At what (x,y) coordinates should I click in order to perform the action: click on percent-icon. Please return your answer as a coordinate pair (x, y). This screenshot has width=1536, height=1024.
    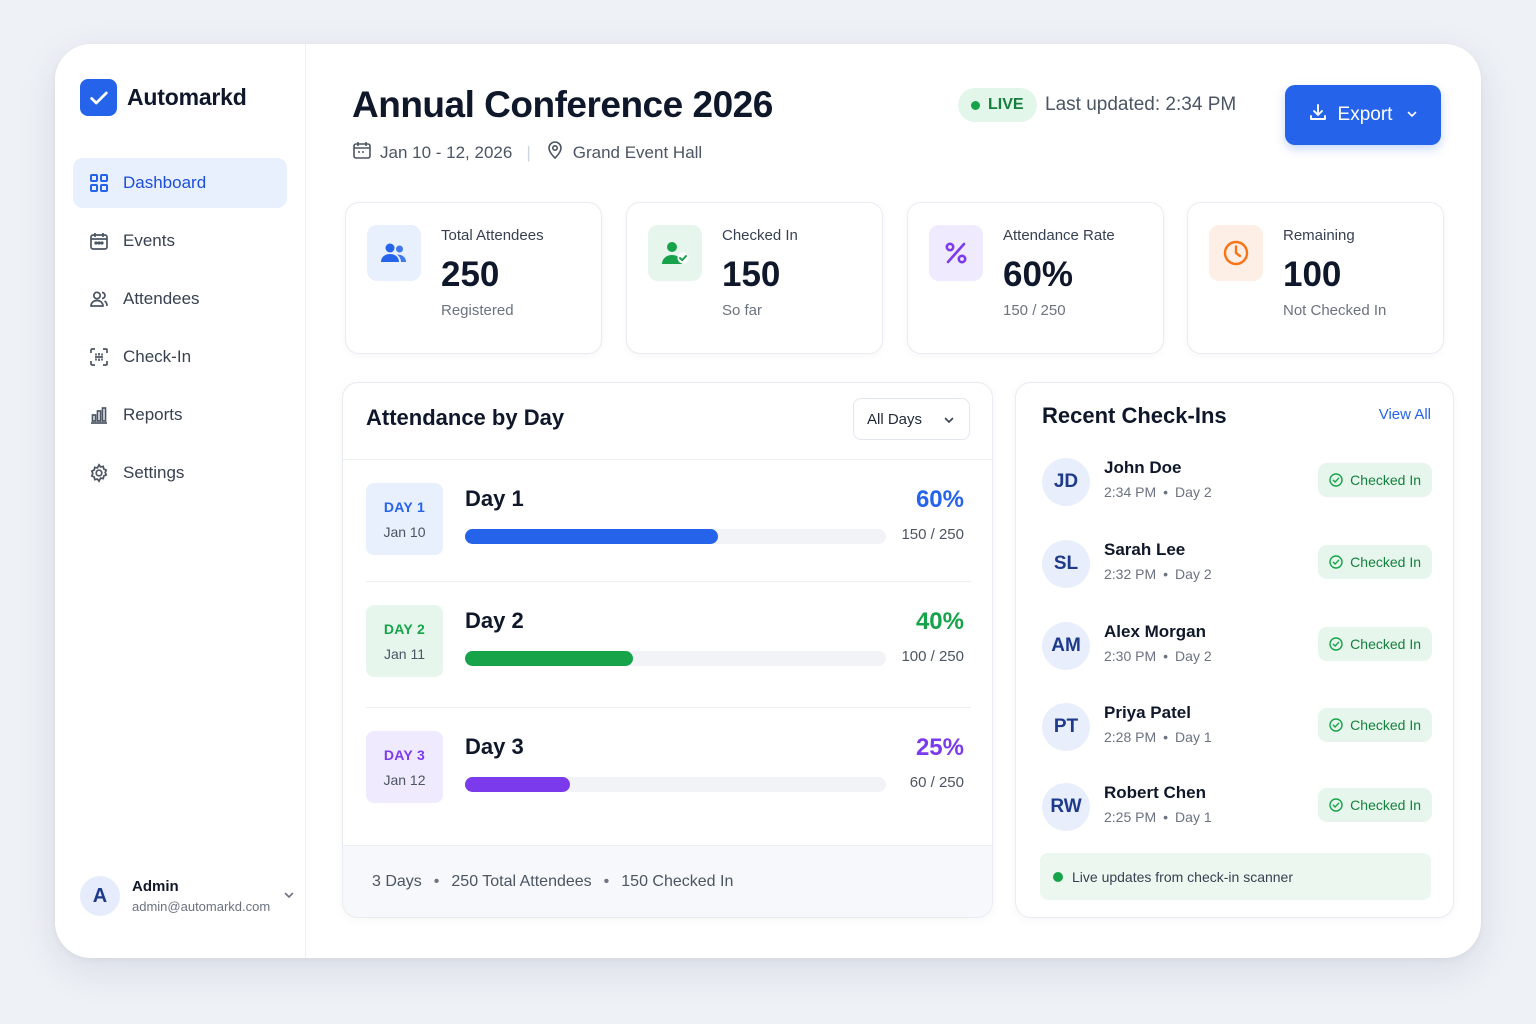
    Looking at the image, I should click on (956, 253).